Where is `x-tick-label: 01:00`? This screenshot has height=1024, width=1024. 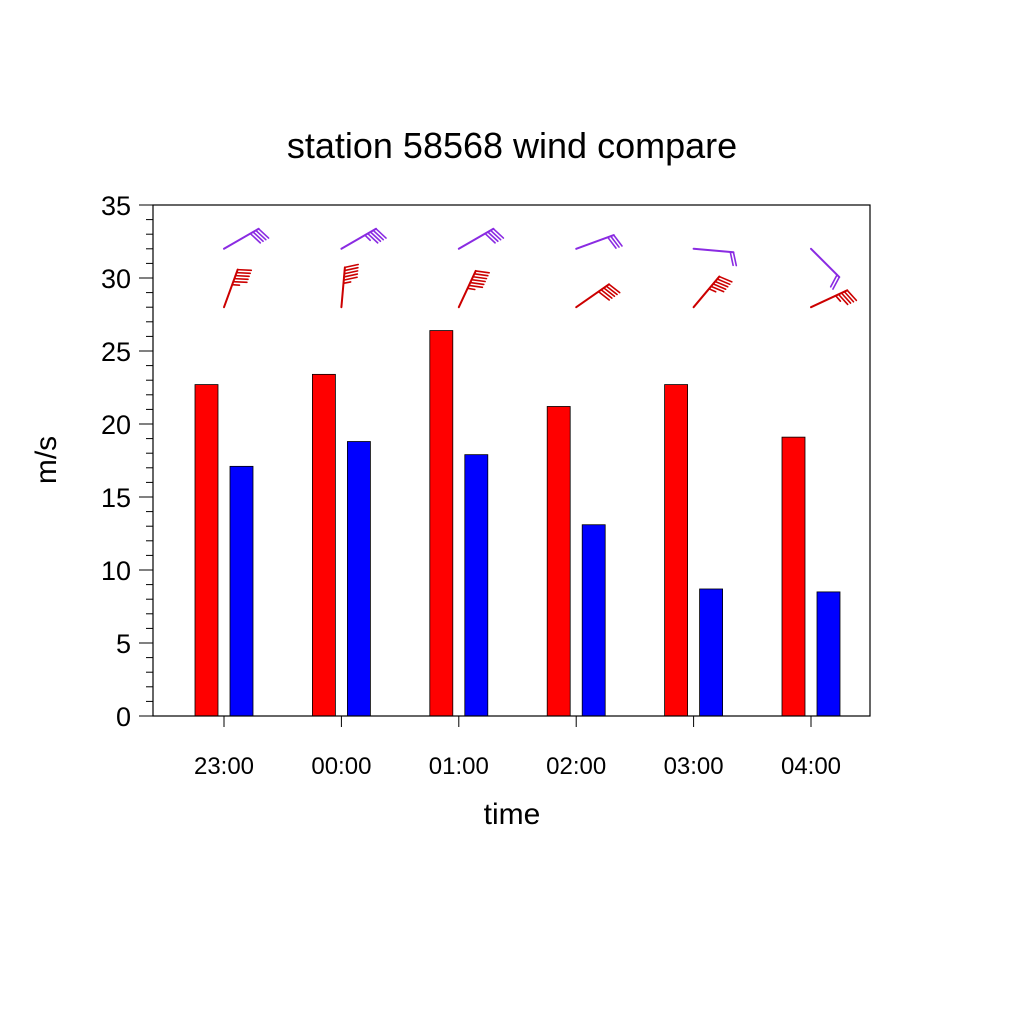
x-tick-label: 01:00 is located at coordinates (459, 766).